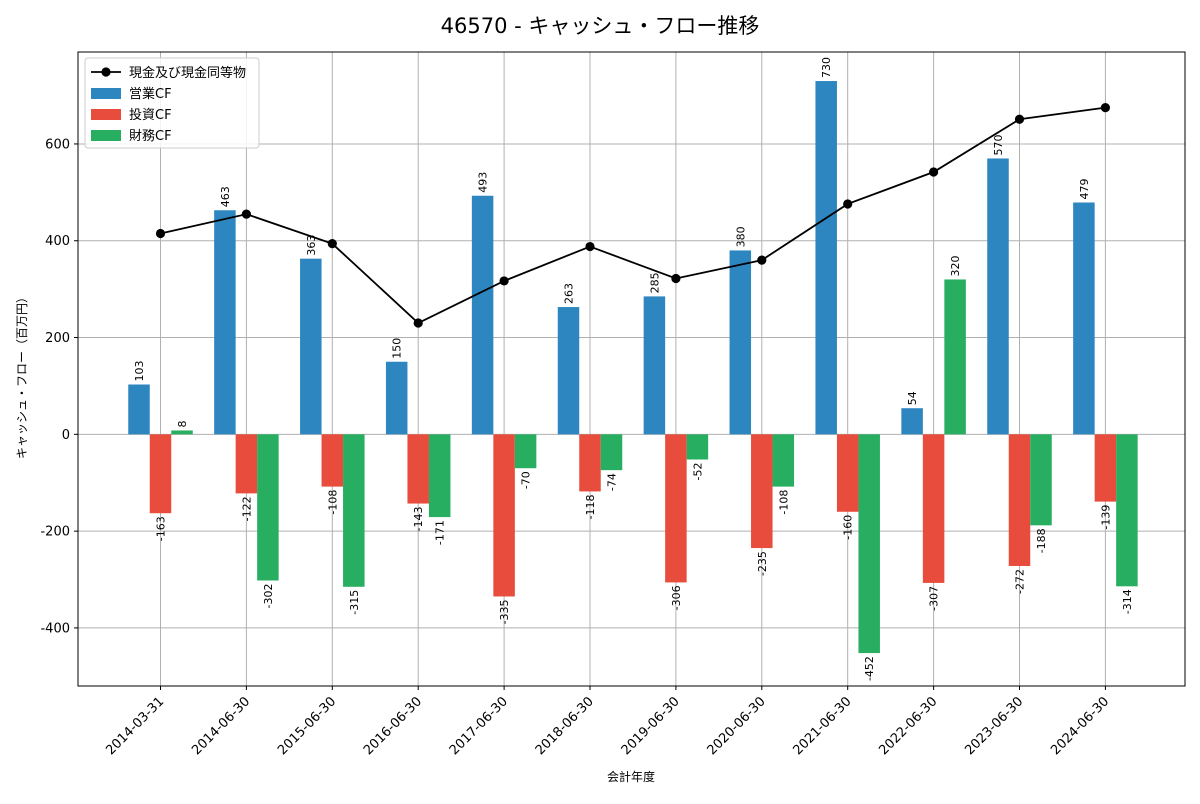  I want to click on data-label: -171, so click(440, 532).